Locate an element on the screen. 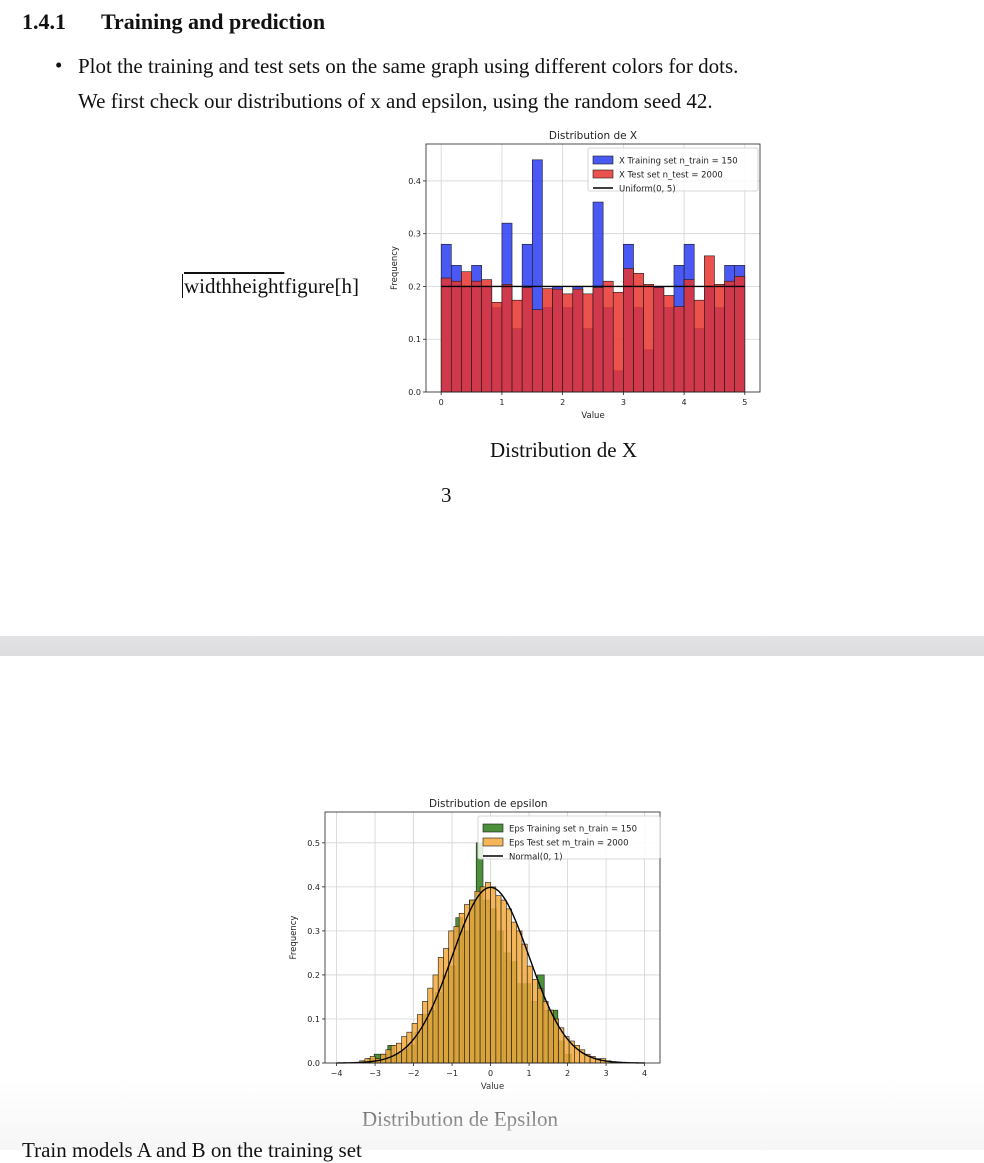 The height and width of the screenshot is (1163, 984). chart-title: Distribution de X is located at coordinates (593, 136).